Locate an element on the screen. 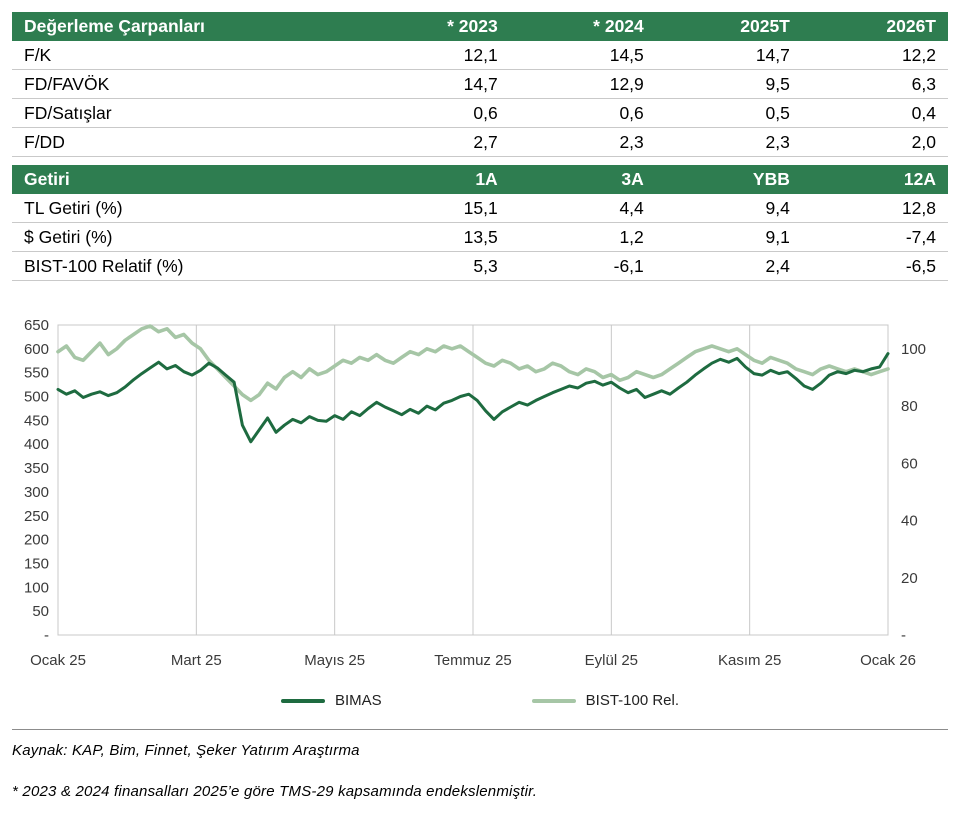  value-cell: 9,5 is located at coordinates (728, 84).